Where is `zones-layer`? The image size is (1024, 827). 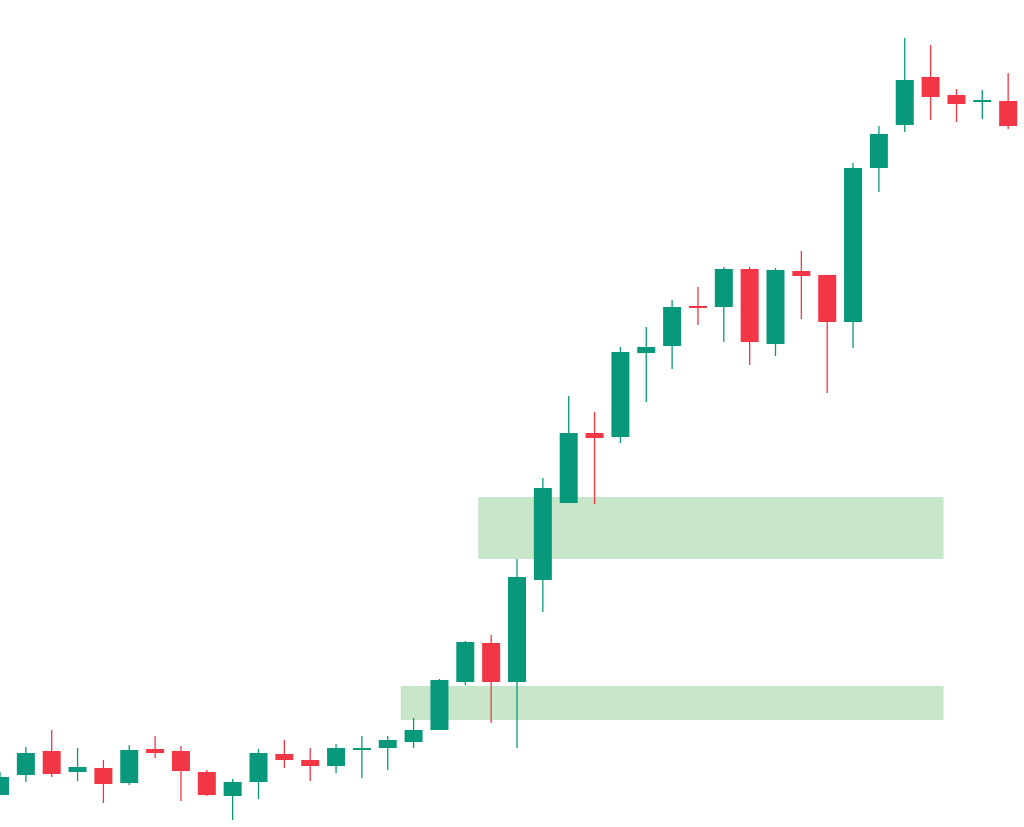
zones-layer is located at coordinates (672, 608).